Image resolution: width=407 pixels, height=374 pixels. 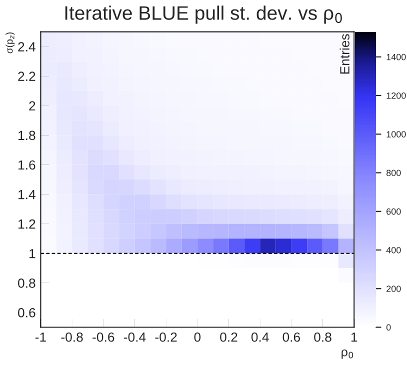 I want to click on color-bar-label: 200, so click(x=393, y=289).